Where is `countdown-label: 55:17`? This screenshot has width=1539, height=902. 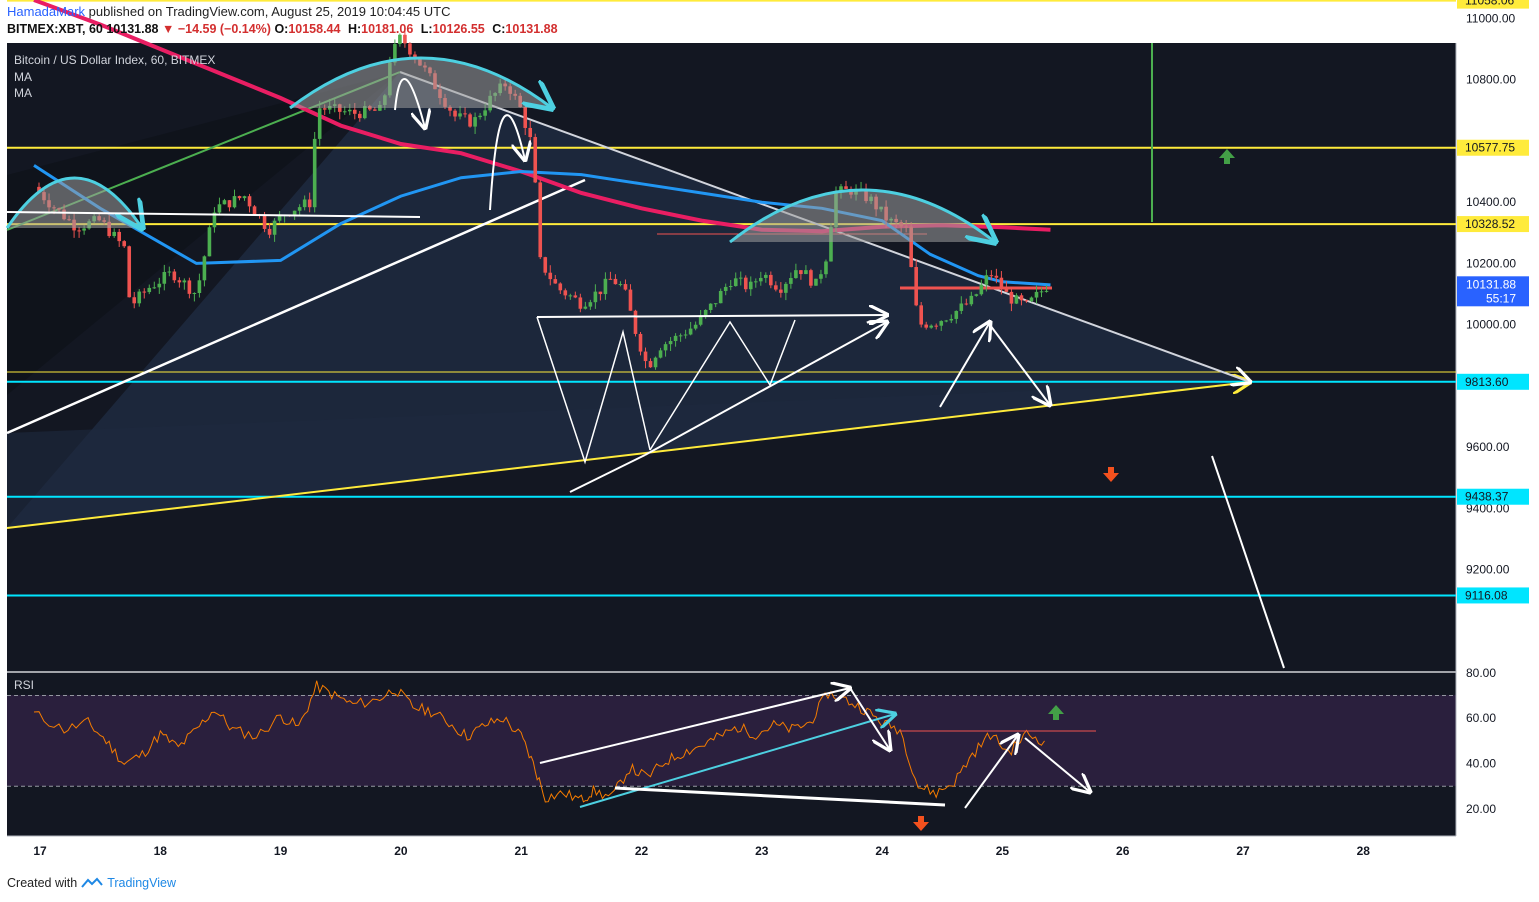
countdown-label: 55:17 is located at coordinates (1501, 298).